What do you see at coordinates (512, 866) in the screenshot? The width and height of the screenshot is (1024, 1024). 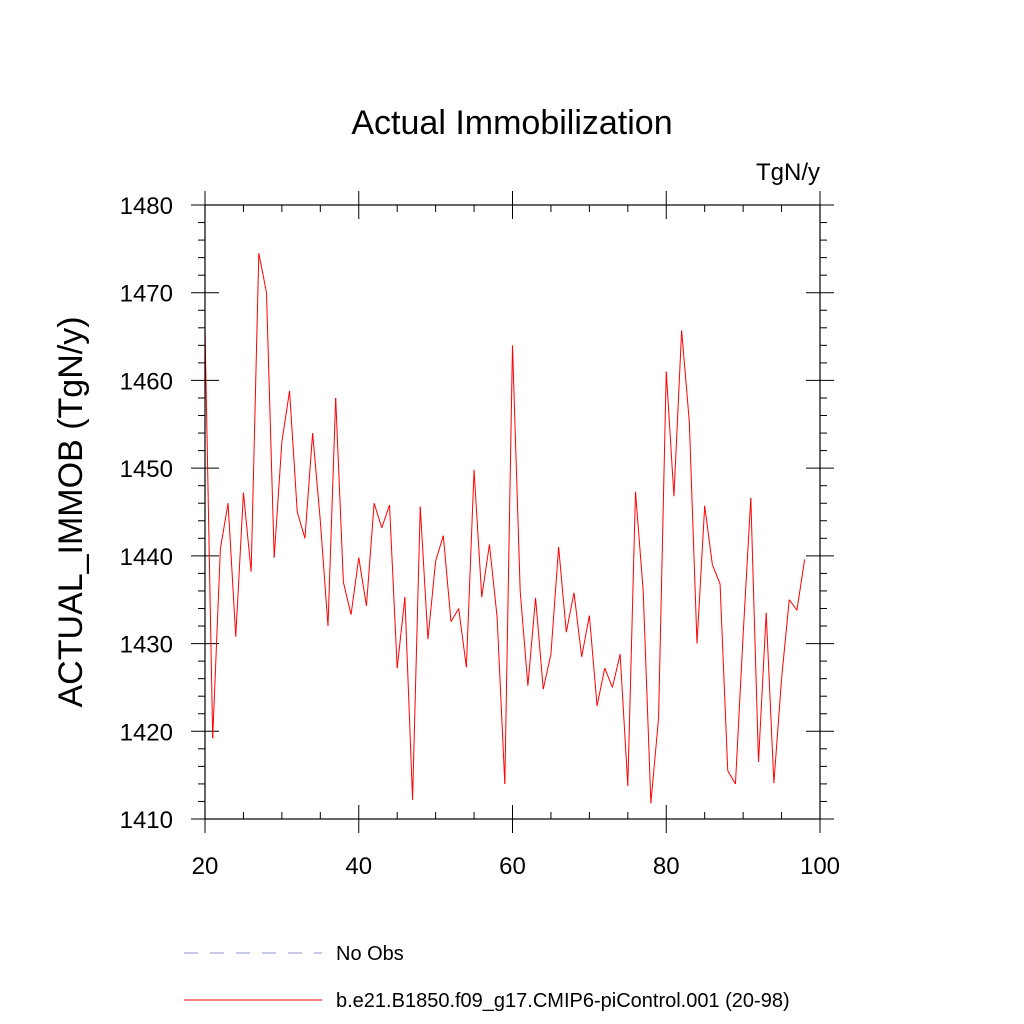 I see `x-tick-label: 60` at bounding box center [512, 866].